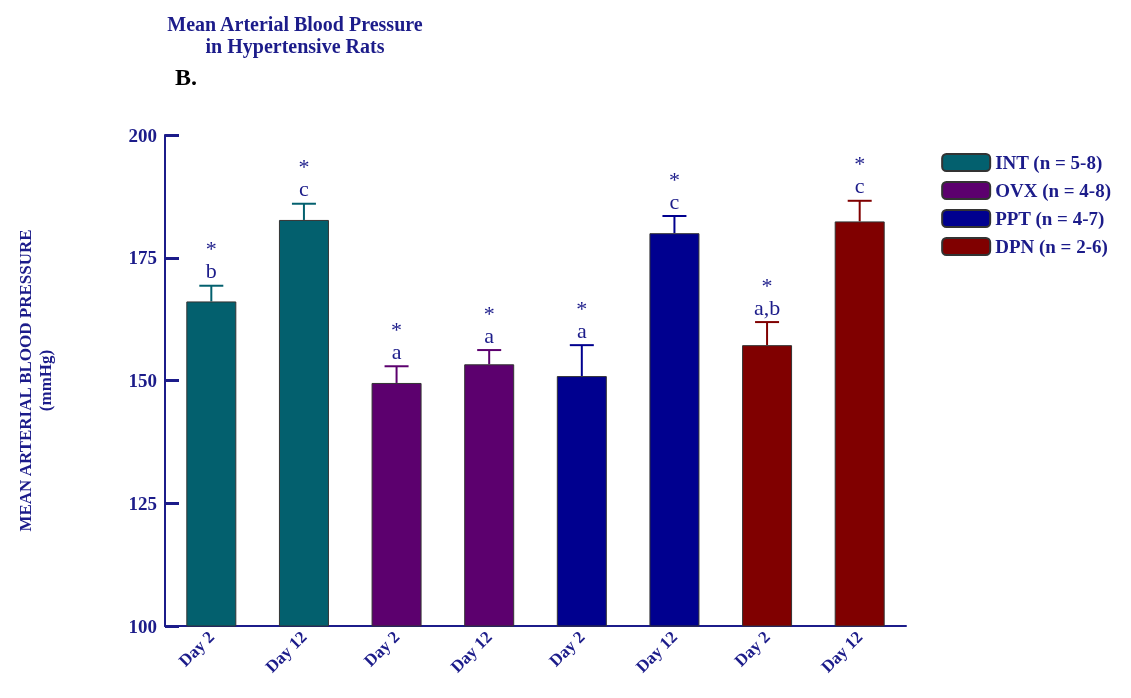 The width and height of the screenshot is (1131, 698). I want to click on y-tick-label: 200, so click(142, 135).